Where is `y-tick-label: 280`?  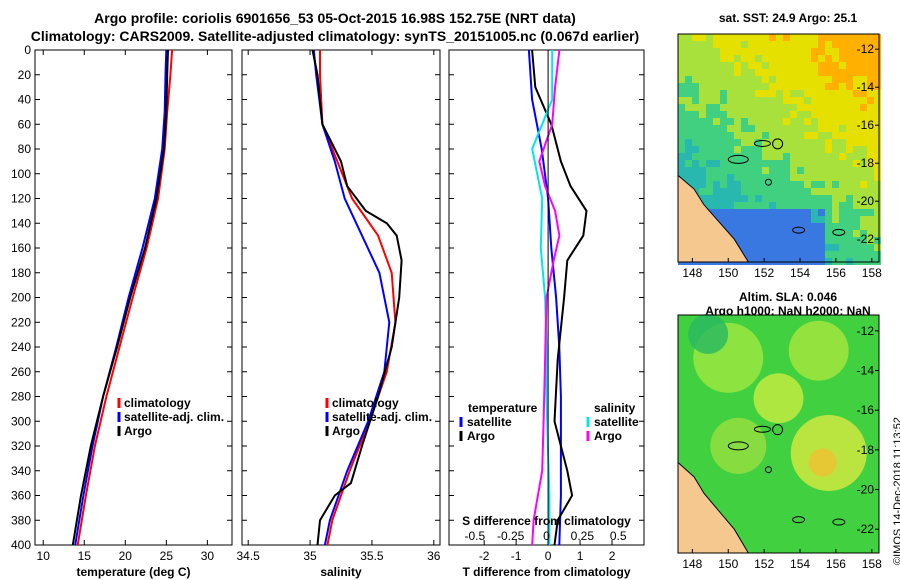
y-tick-label: 280 is located at coordinates (21, 397).